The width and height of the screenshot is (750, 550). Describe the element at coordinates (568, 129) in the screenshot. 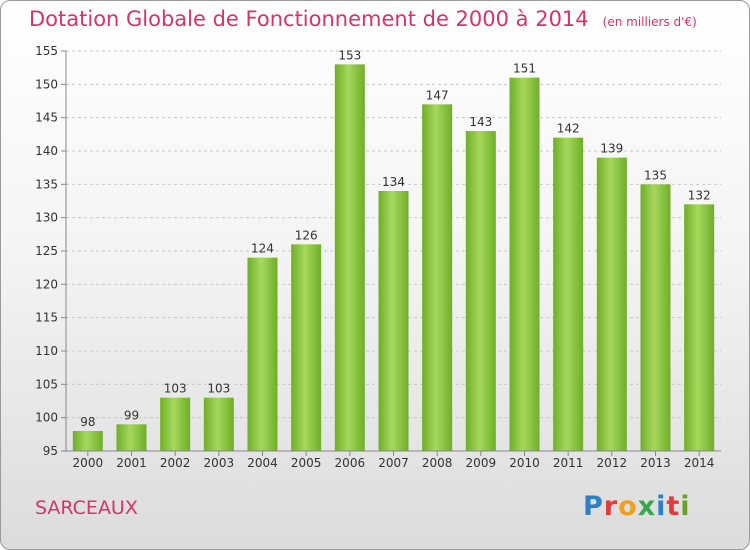

I see `bar-value-label: 142` at that location.